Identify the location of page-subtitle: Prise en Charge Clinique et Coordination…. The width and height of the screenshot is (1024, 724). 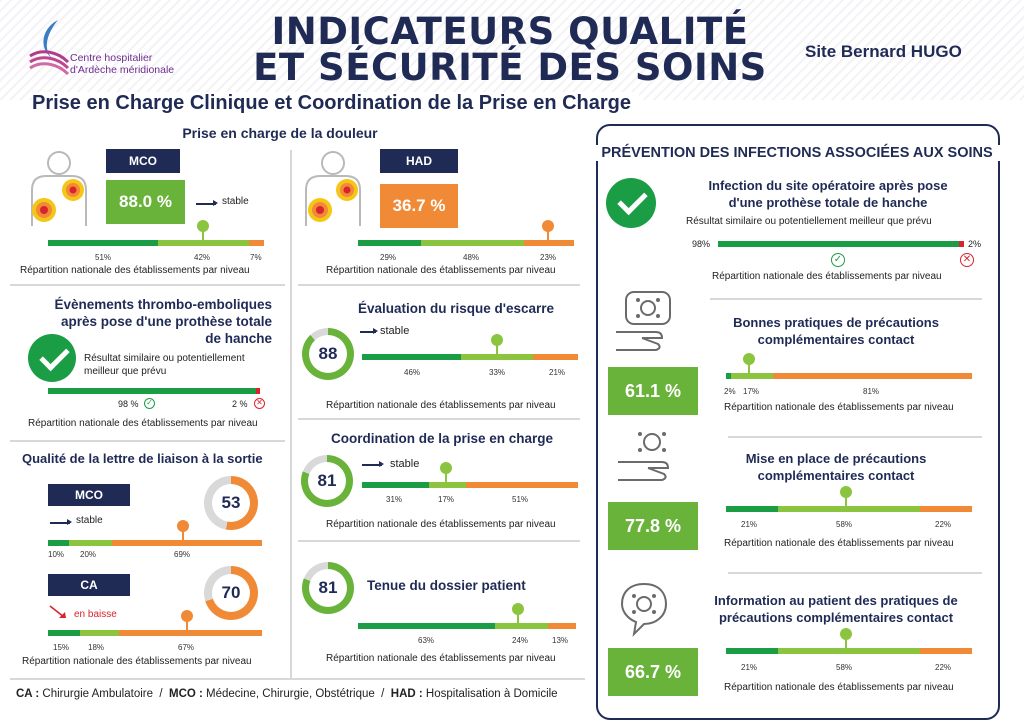
(336, 103).